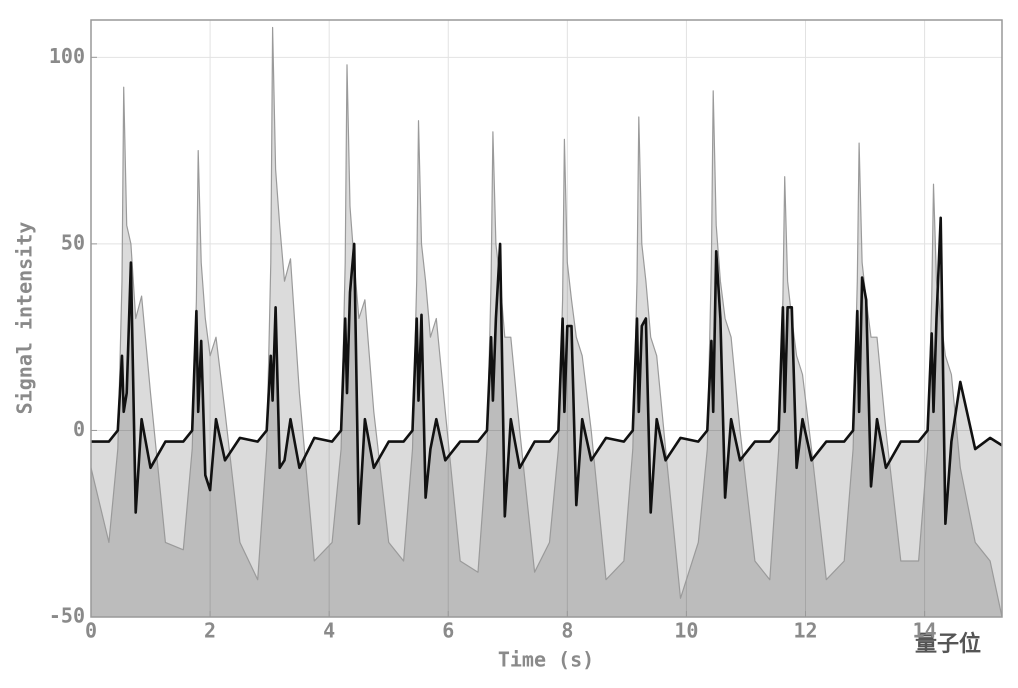  I want to click on x-tick-label: 6, so click(448, 631).